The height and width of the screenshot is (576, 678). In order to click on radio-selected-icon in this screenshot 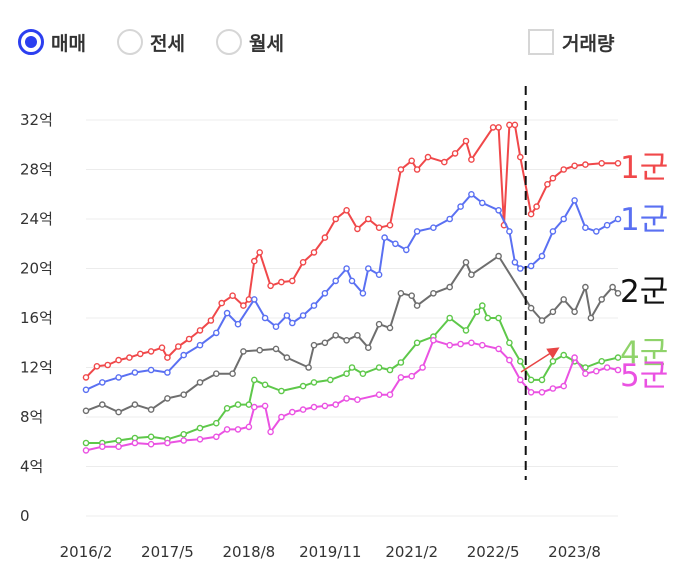, I will do `click(31, 42)`.